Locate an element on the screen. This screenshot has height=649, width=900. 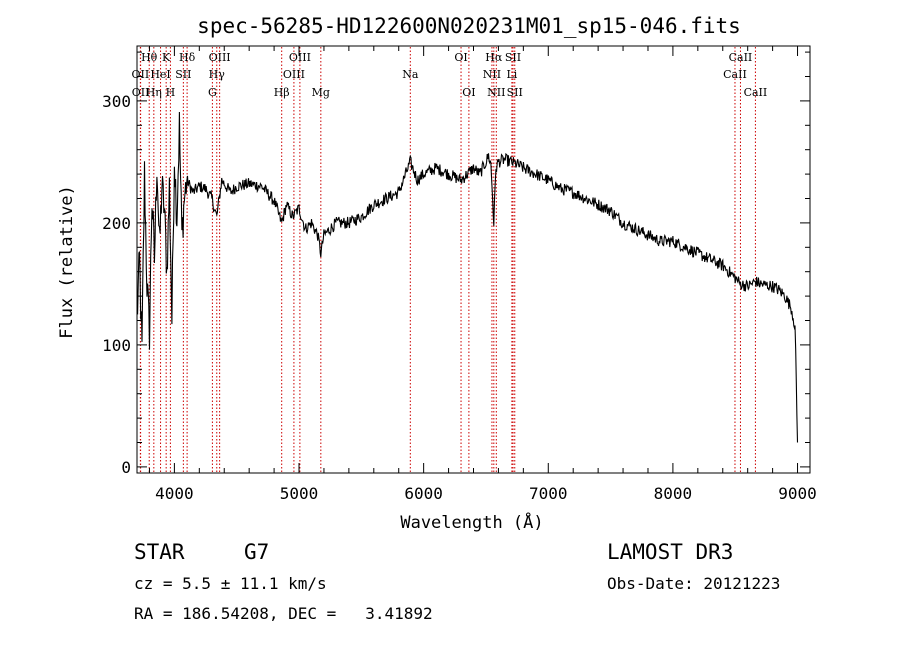
x-tick-label: 4000 is located at coordinates (174, 493).